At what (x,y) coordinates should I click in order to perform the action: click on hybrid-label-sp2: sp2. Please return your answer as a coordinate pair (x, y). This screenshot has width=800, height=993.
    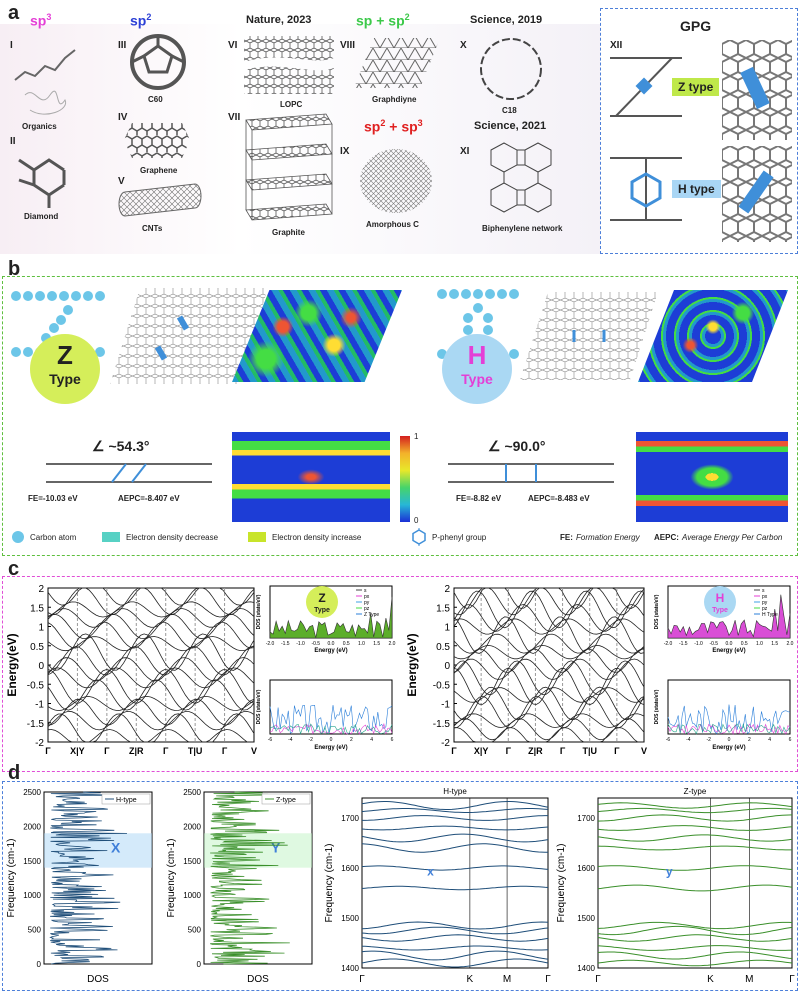
    Looking at the image, I should click on (141, 20).